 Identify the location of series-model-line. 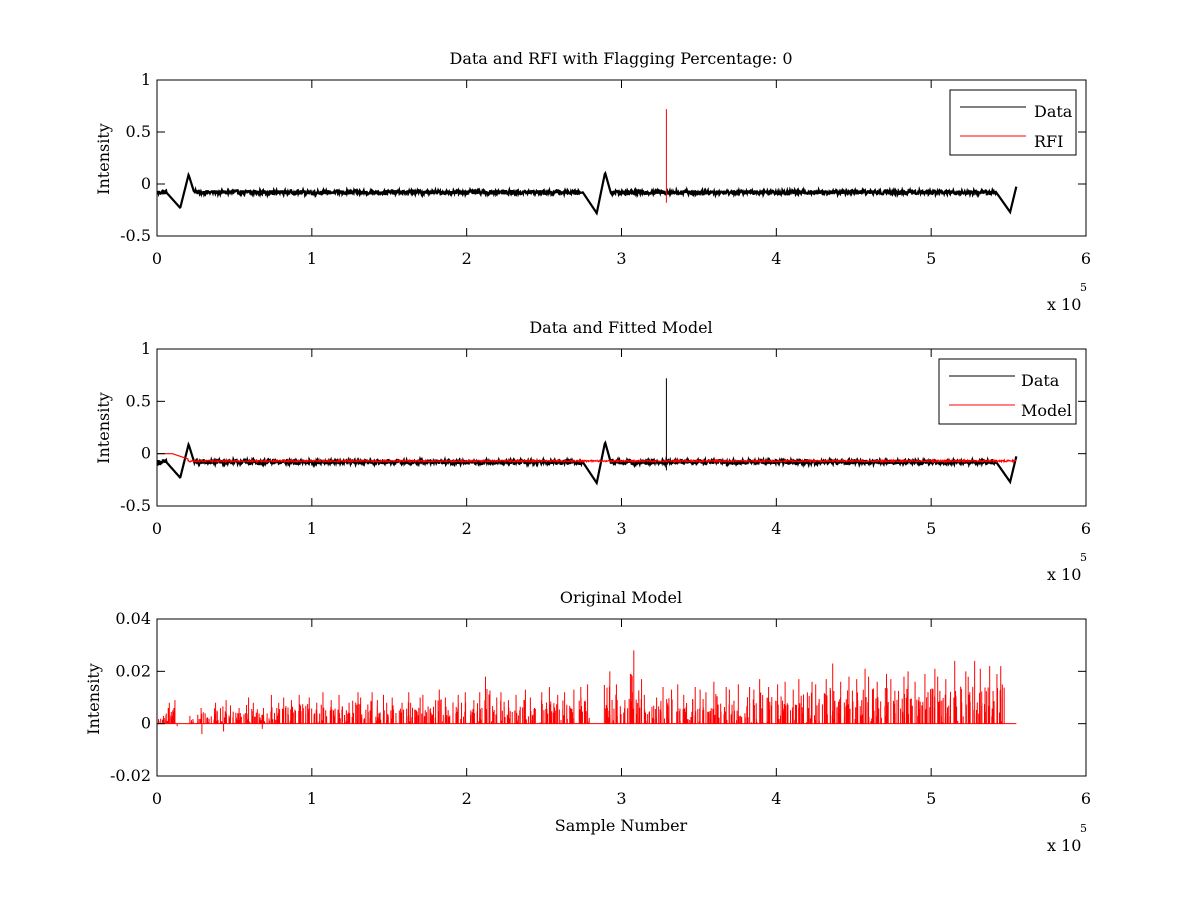
(587, 458).